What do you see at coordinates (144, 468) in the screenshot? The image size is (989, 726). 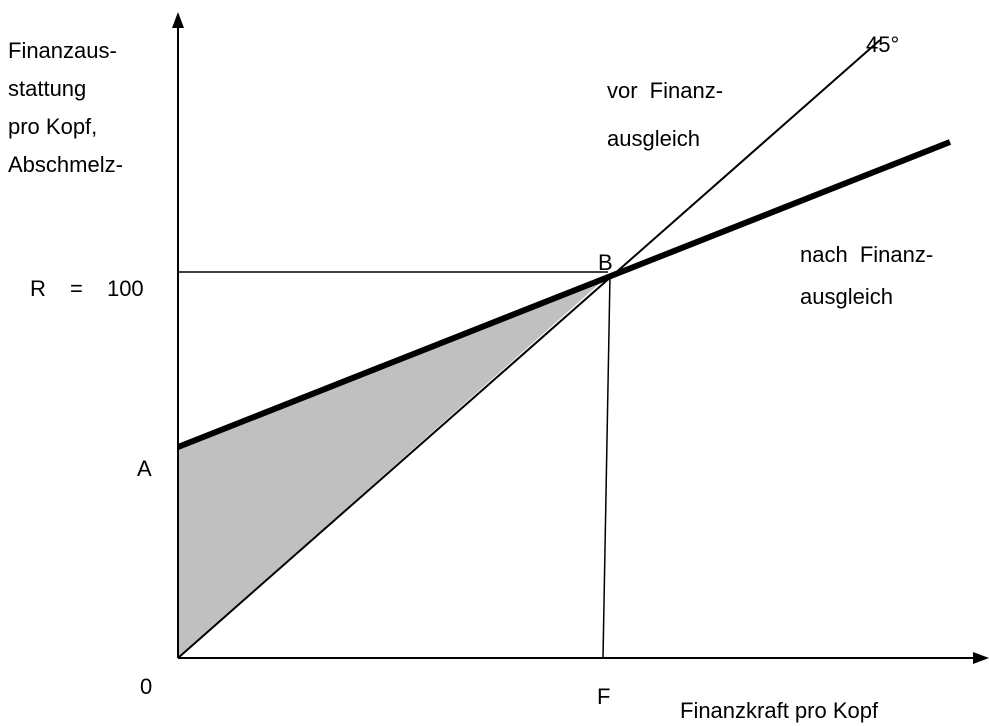 I see `point-label: A` at bounding box center [144, 468].